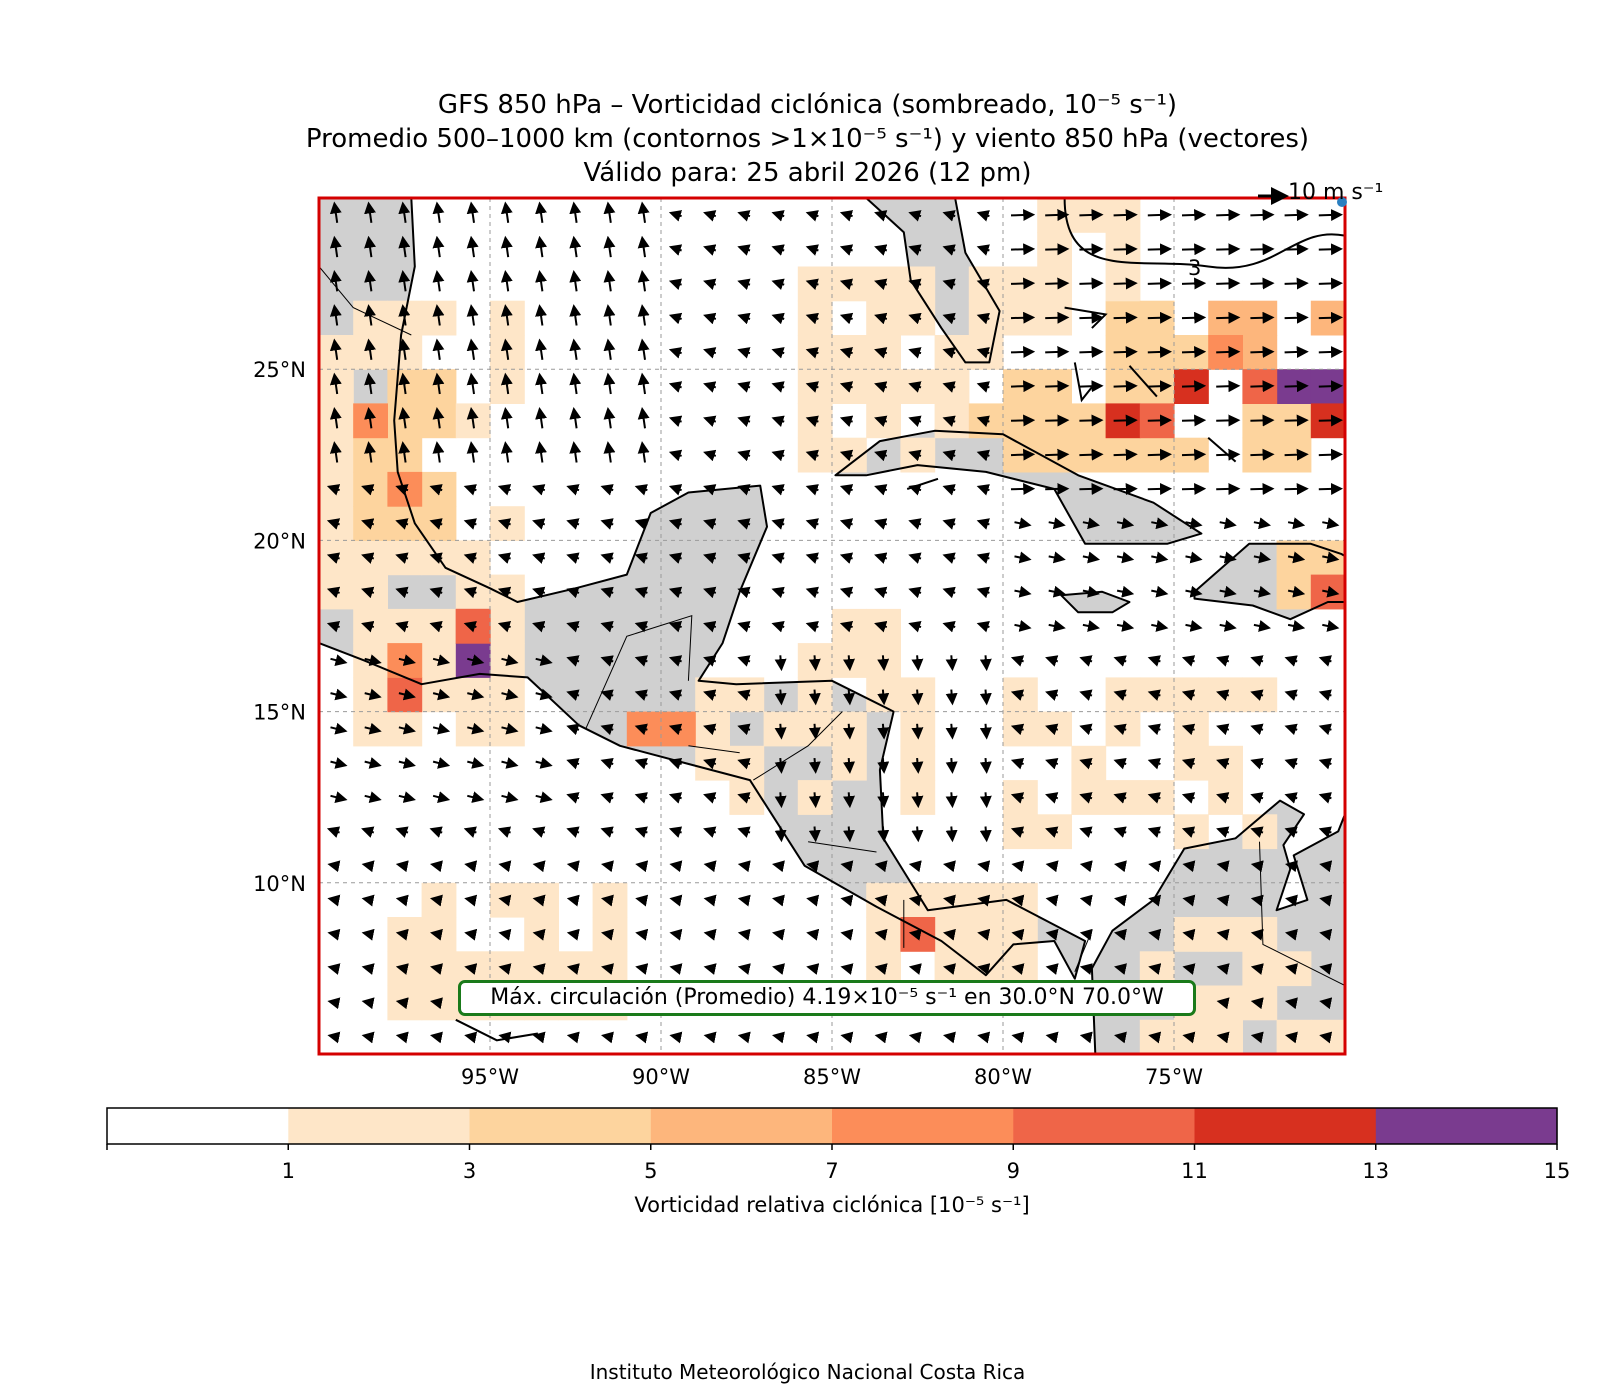  Describe the element at coordinates (497, 1030) in the screenshot. I see `island-outline` at that location.